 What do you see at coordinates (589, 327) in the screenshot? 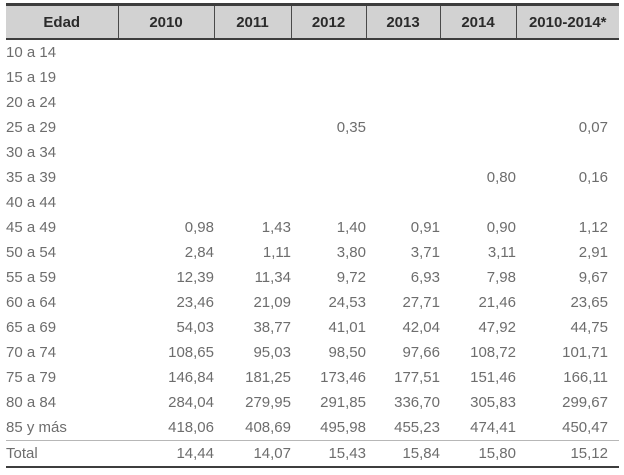
I see `value-cell: 44,75` at bounding box center [589, 327].